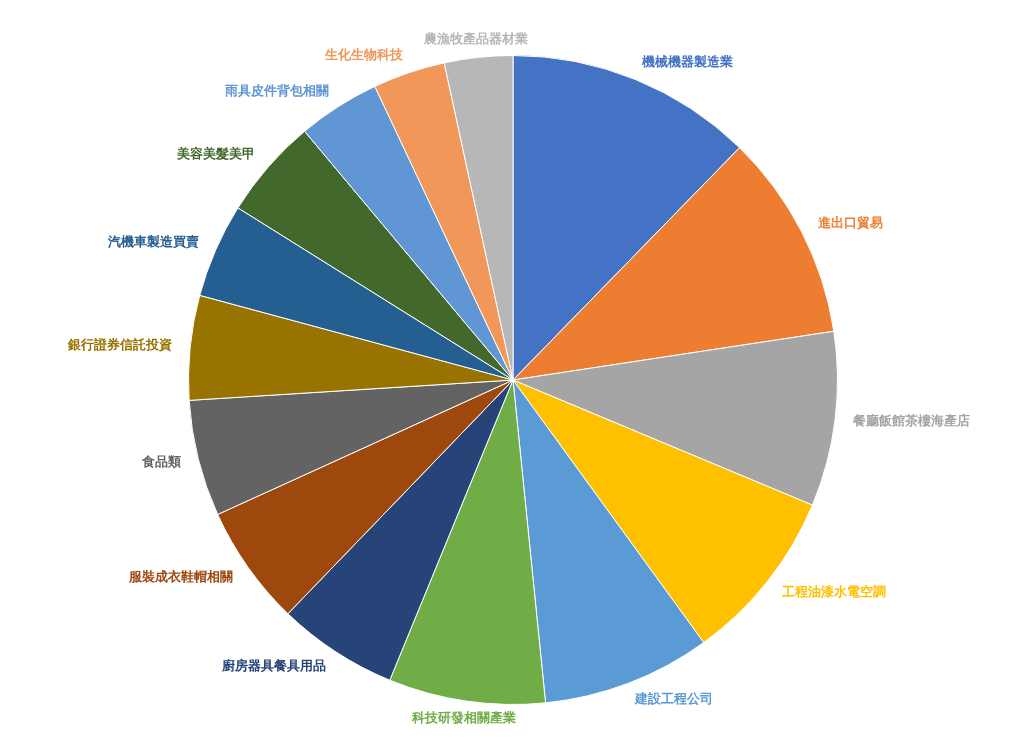  What do you see at coordinates (273, 666) in the screenshot?
I see `slice-label: 廚房器具餐具用品` at bounding box center [273, 666].